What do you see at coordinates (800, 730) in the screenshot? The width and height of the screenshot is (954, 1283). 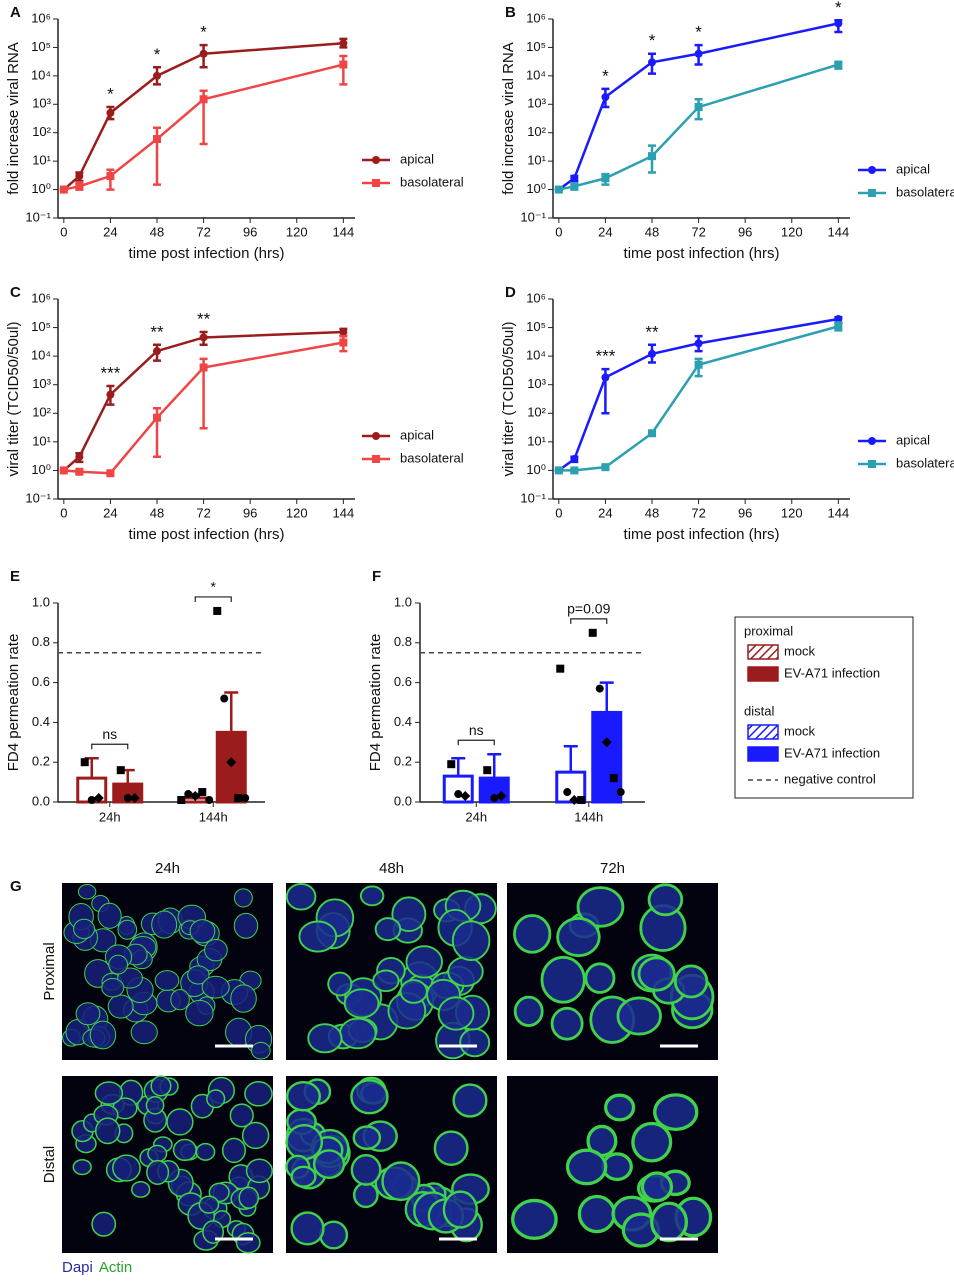 I see `legend-label: mock` at bounding box center [800, 730].